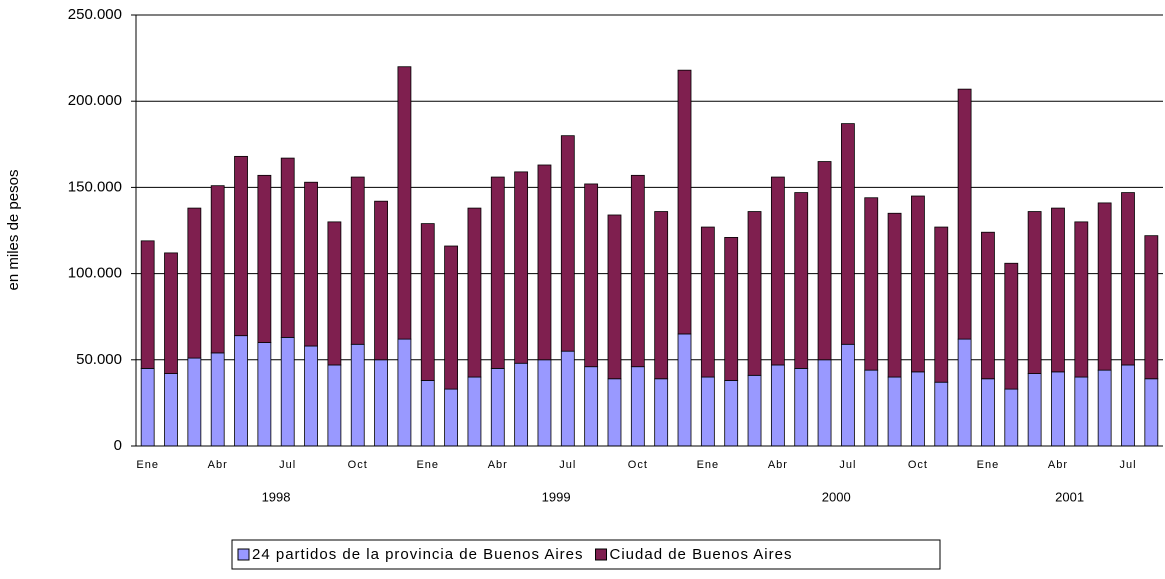 The height and width of the screenshot is (579, 1165). Describe the element at coordinates (95, 14) in the screenshot. I see `y-tick-label: 250.000` at that location.